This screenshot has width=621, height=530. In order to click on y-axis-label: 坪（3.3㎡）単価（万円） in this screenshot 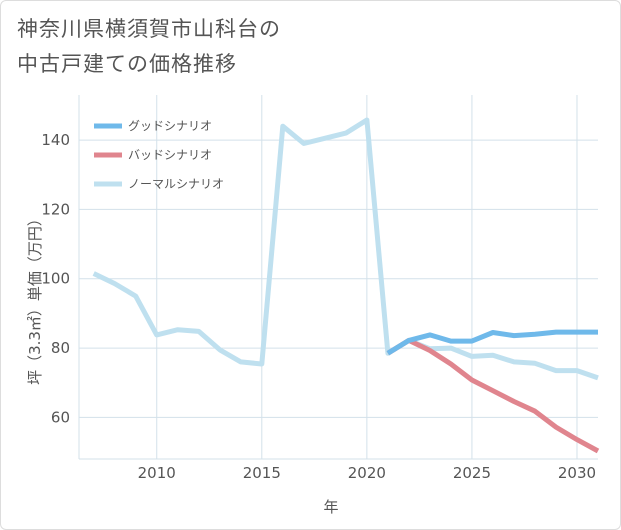, I will do `click(35, 298)`.